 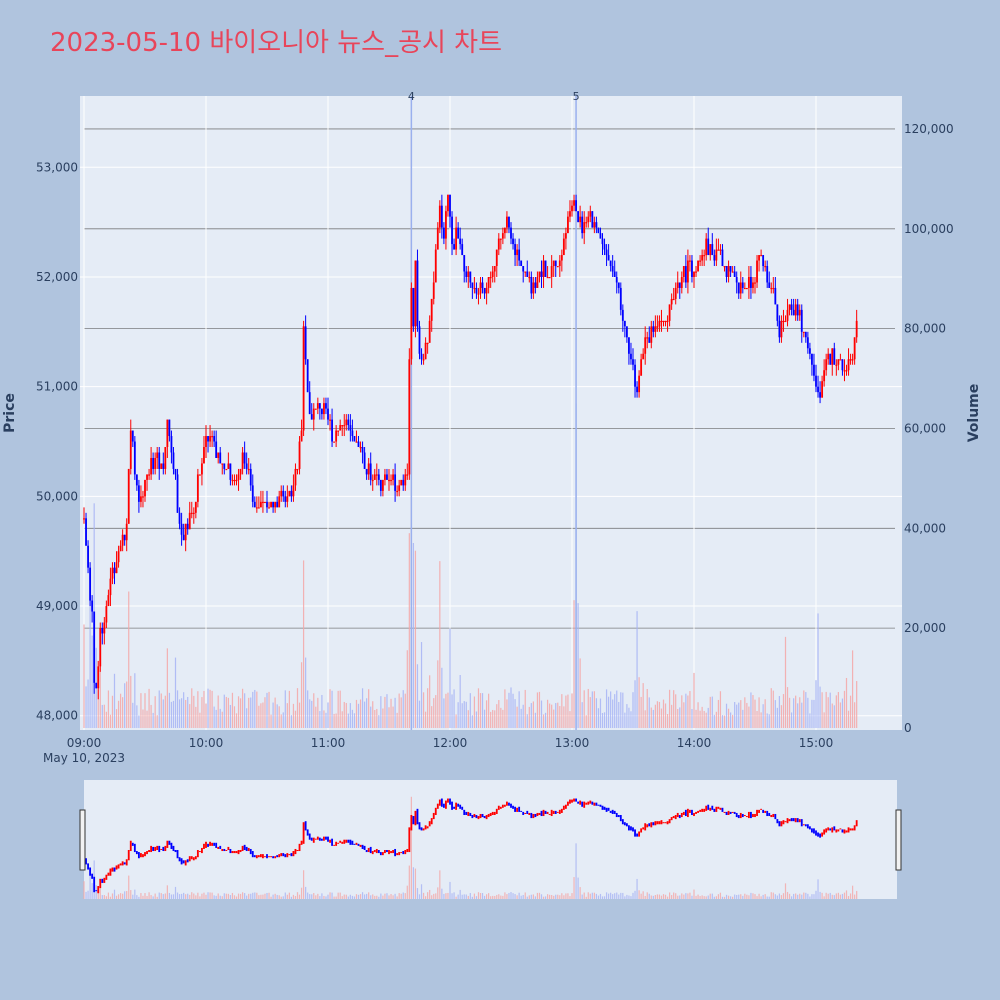 I want to click on range-slider-right-handle, so click(x=898, y=840).